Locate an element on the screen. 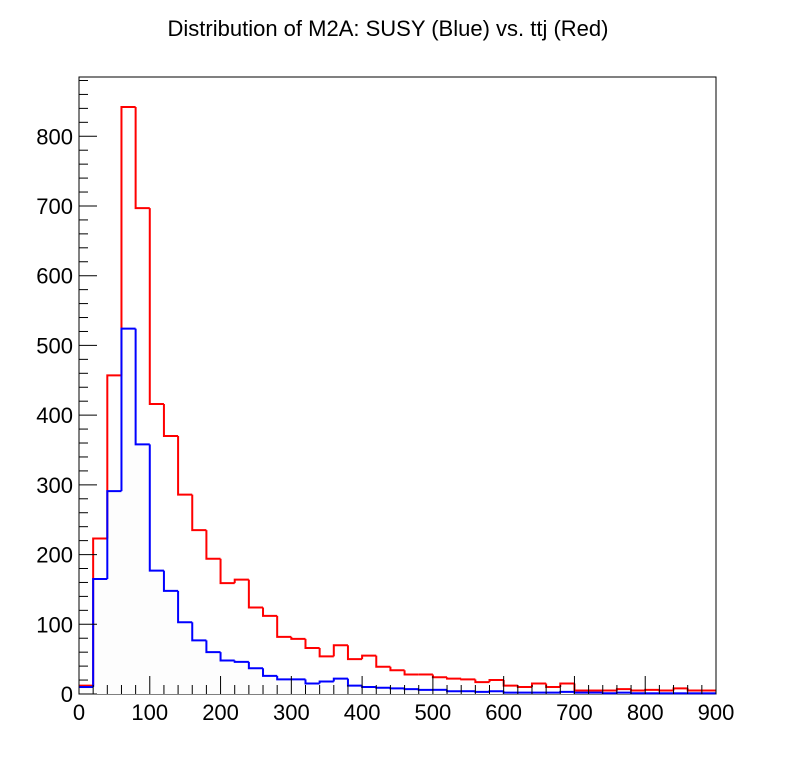 The image size is (796, 772). x-tick-label: 500 is located at coordinates (433, 712).